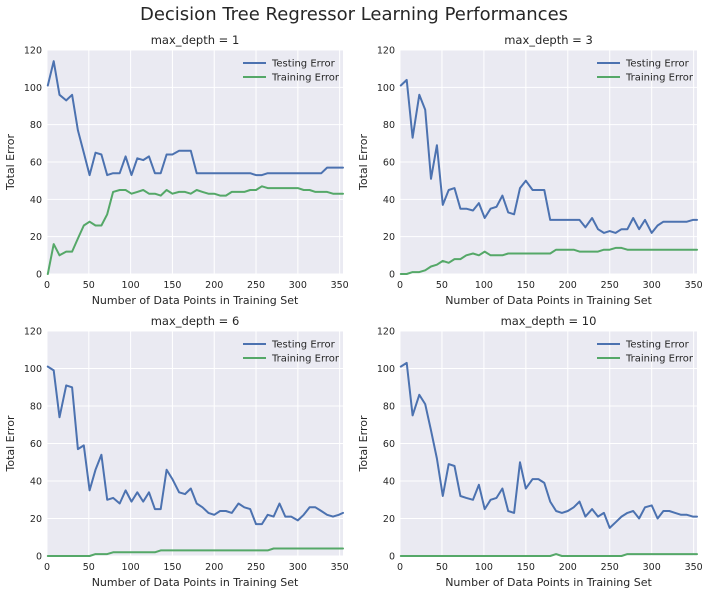 This screenshot has width=708, height=595. Describe the element at coordinates (195, 40) in the screenshot. I see `subplot-title: max_depth = 1` at that location.